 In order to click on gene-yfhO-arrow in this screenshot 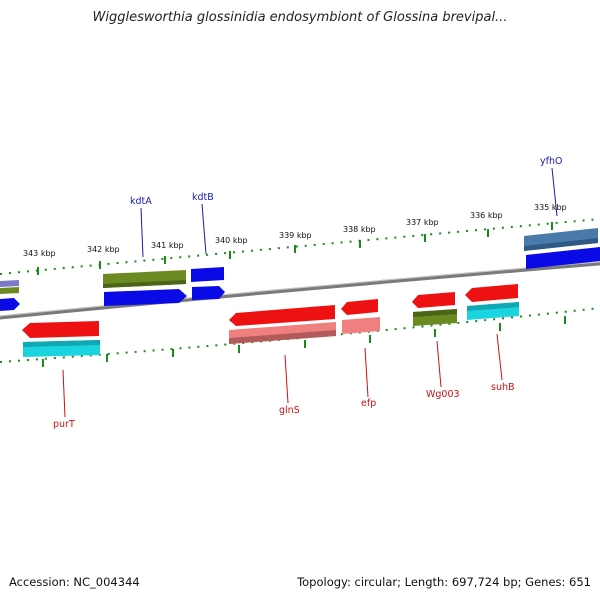, I will do `click(563, 258)`.